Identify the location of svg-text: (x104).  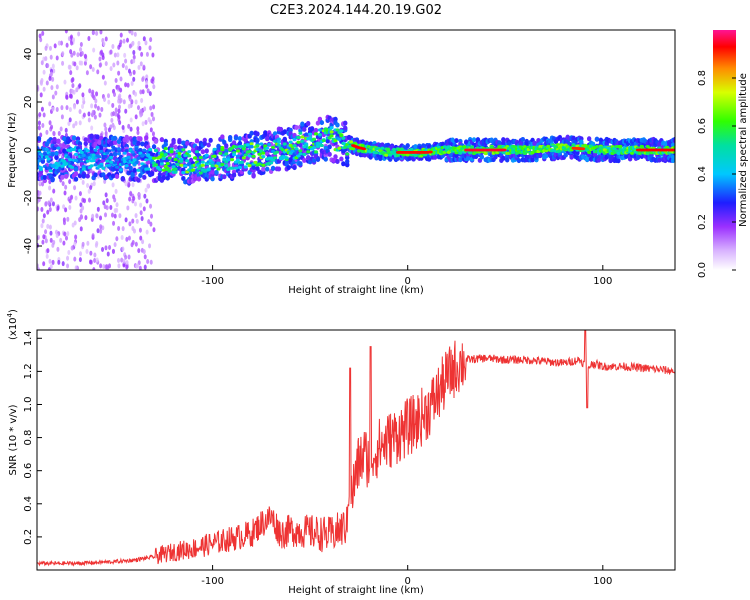
(12, 324).